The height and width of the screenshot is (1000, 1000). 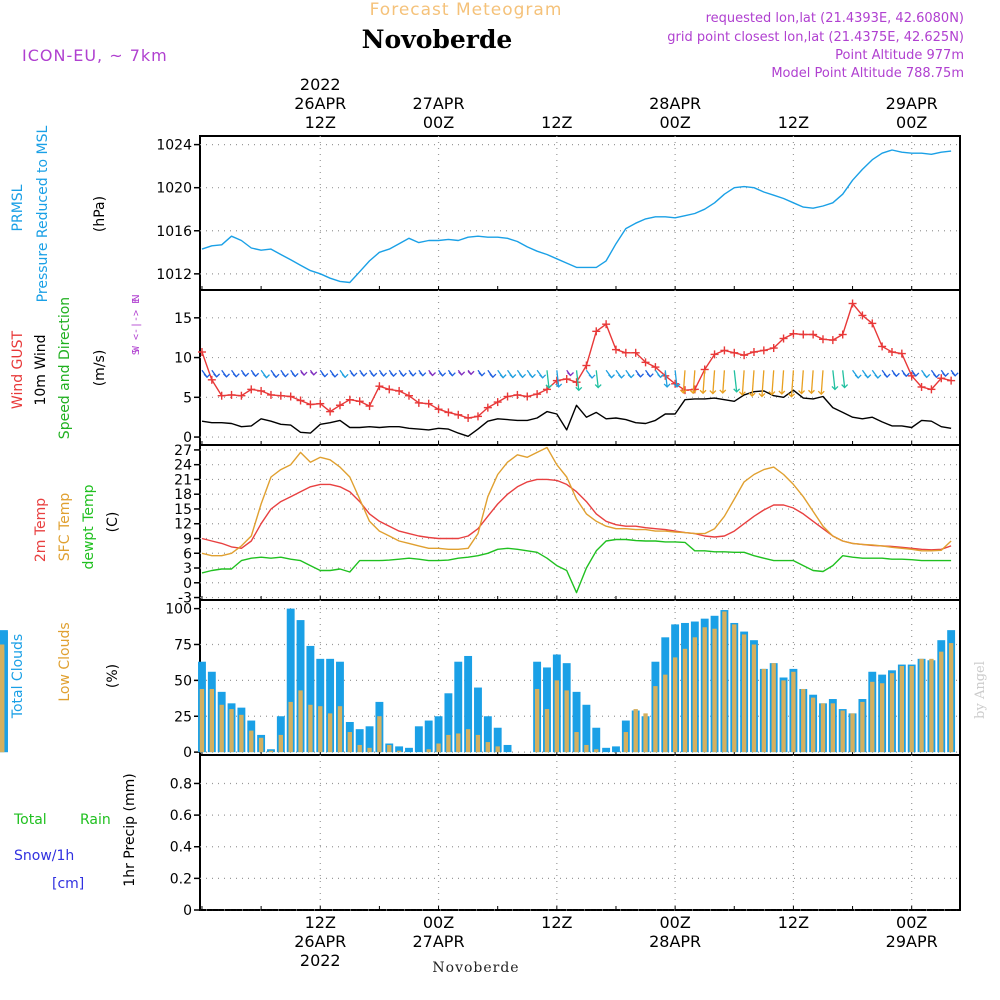 What do you see at coordinates (183, 645) in the screenshot?
I see `y-tick-label: 75` at bounding box center [183, 645].